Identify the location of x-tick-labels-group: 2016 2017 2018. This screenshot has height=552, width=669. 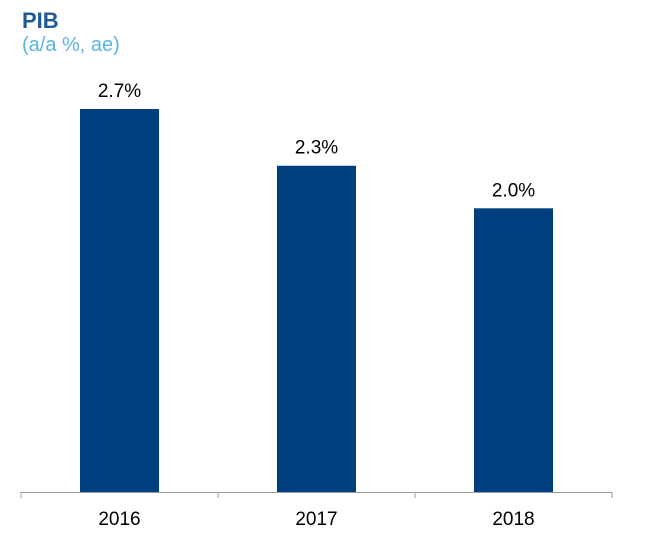
(316, 519).